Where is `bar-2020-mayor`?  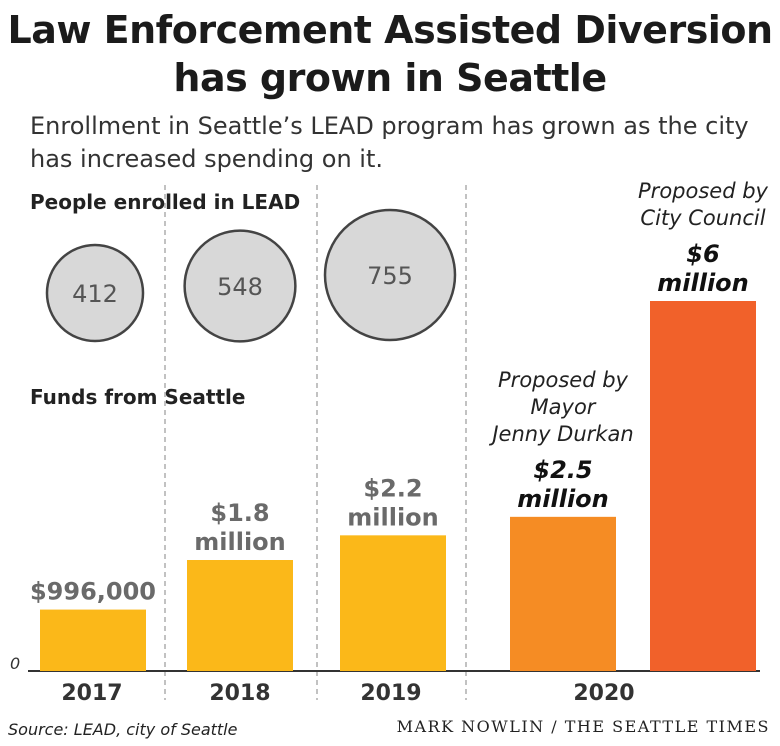 bar-2020-mayor is located at coordinates (563, 593).